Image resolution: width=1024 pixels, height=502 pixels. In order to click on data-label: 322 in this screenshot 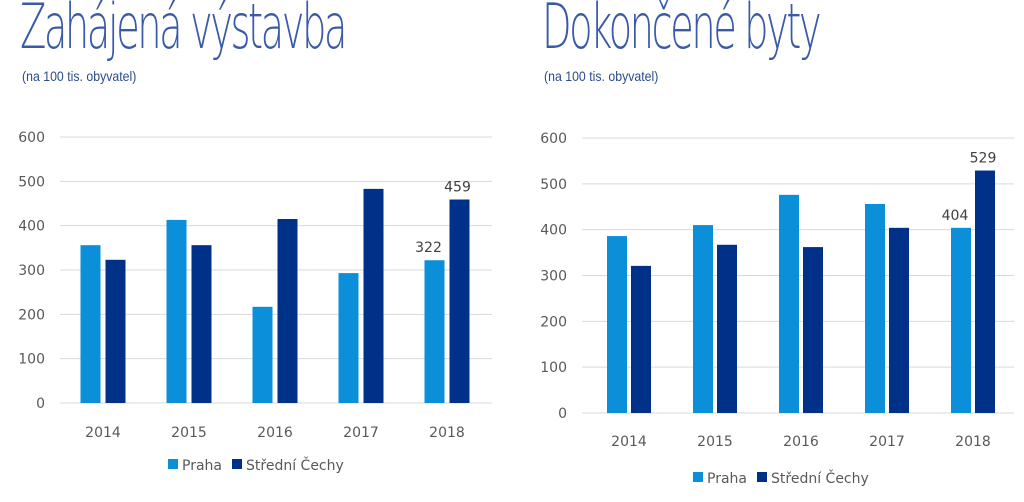, I will do `click(428, 248)`.